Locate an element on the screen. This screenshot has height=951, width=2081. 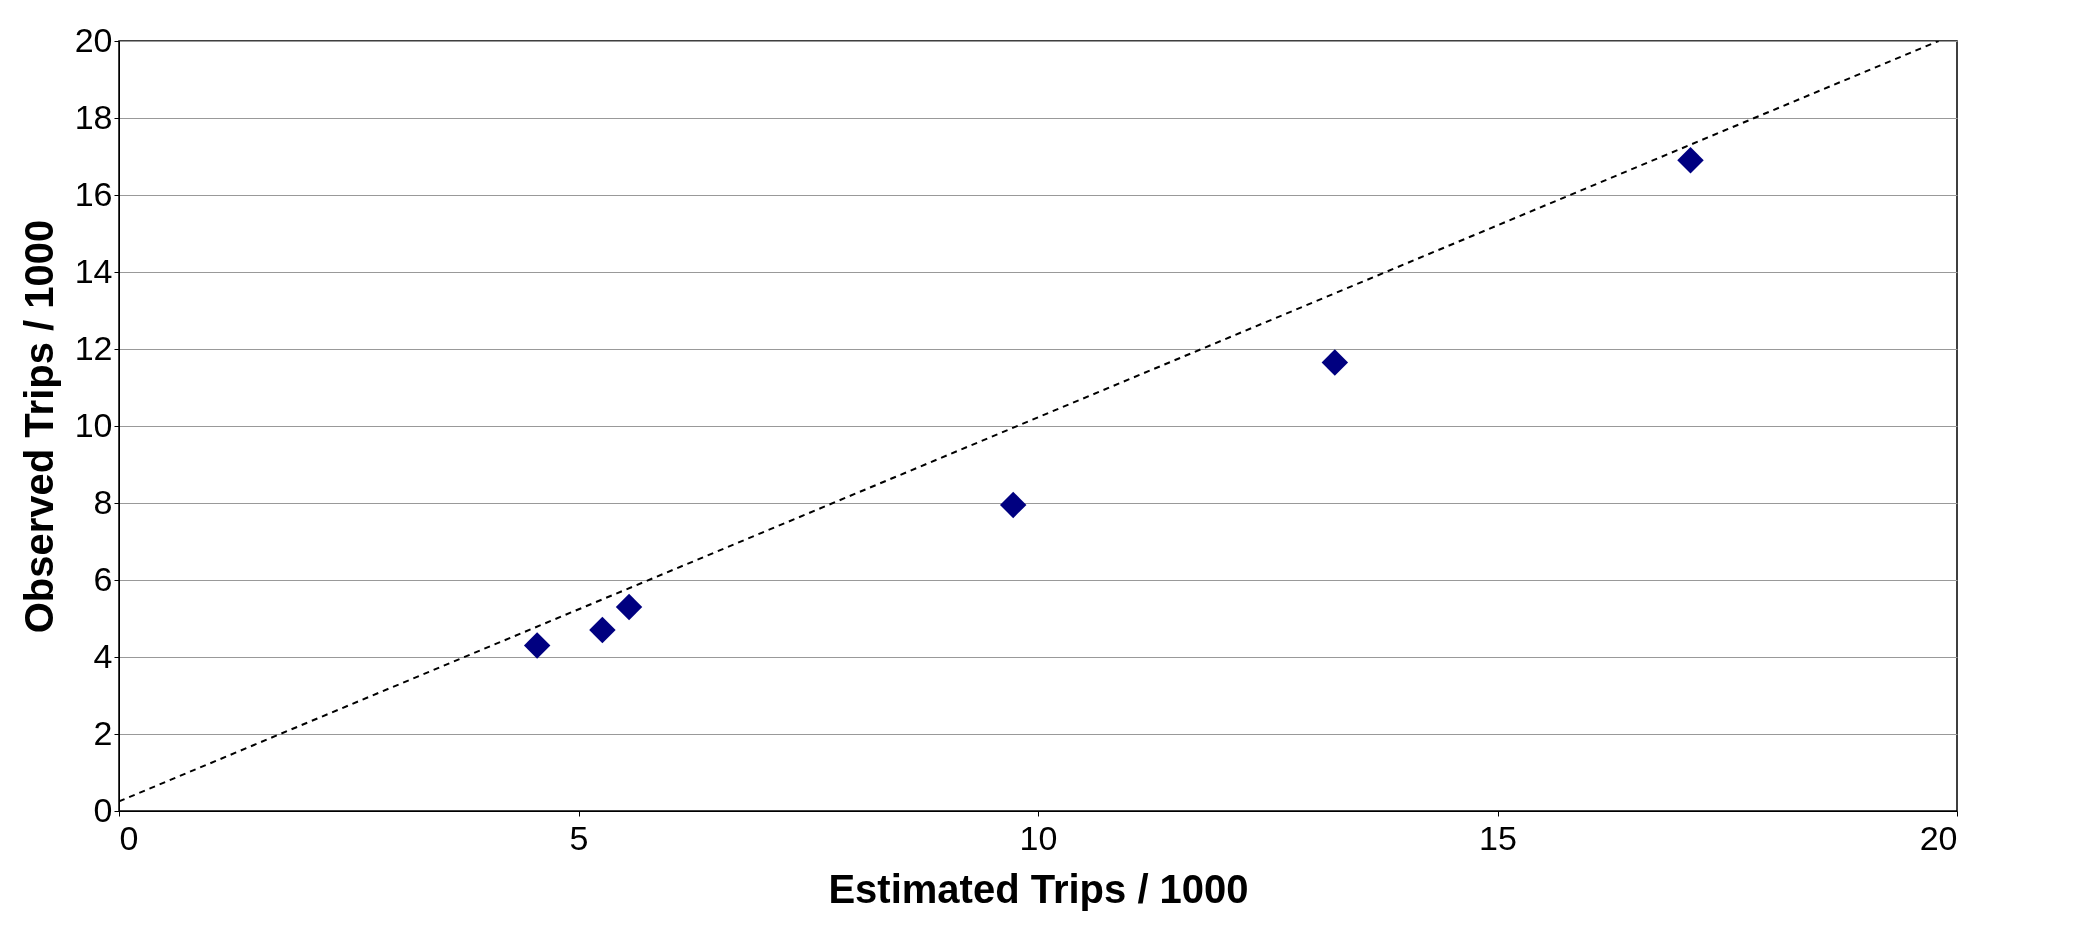
y-tick-label: 6 is located at coordinates (103, 578).